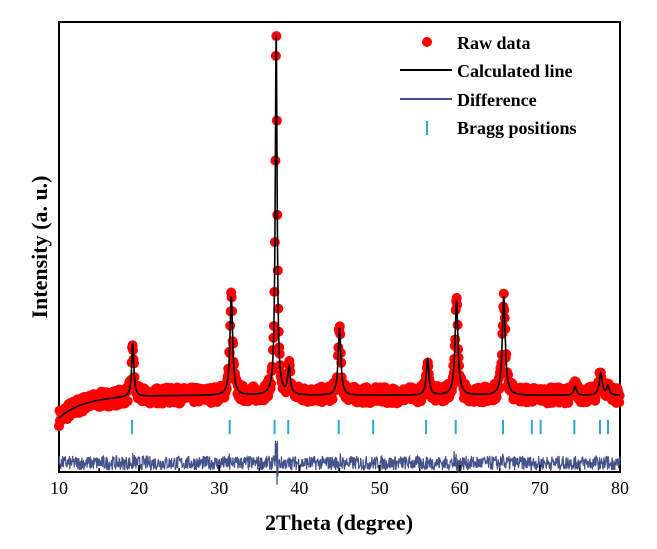  I want to click on y-axis-label: Intensity (a. u.), so click(39, 246).